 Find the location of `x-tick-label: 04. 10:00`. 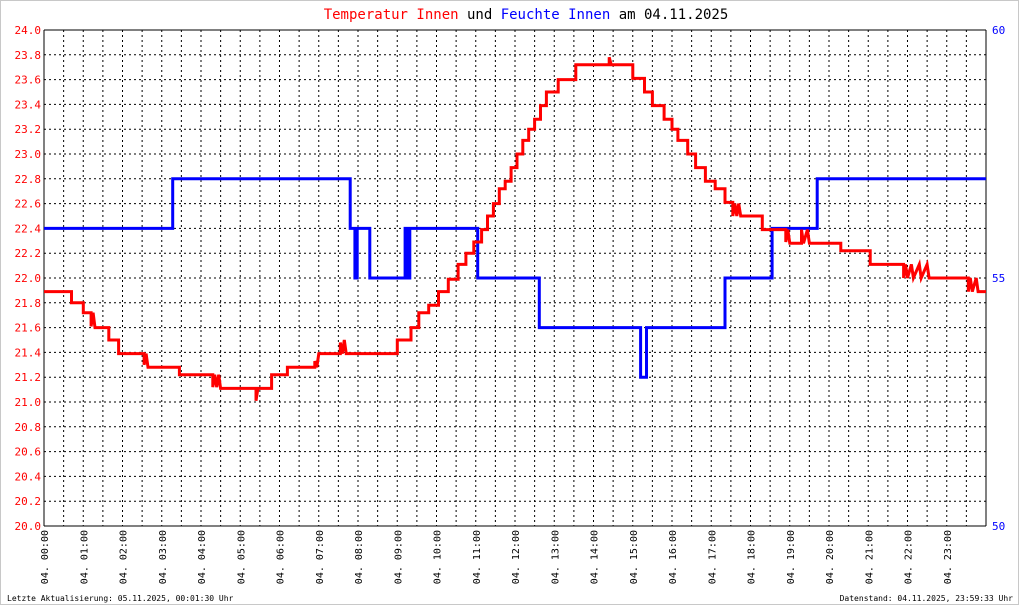

x-tick-label: 04. 10:00 is located at coordinates (438, 557).